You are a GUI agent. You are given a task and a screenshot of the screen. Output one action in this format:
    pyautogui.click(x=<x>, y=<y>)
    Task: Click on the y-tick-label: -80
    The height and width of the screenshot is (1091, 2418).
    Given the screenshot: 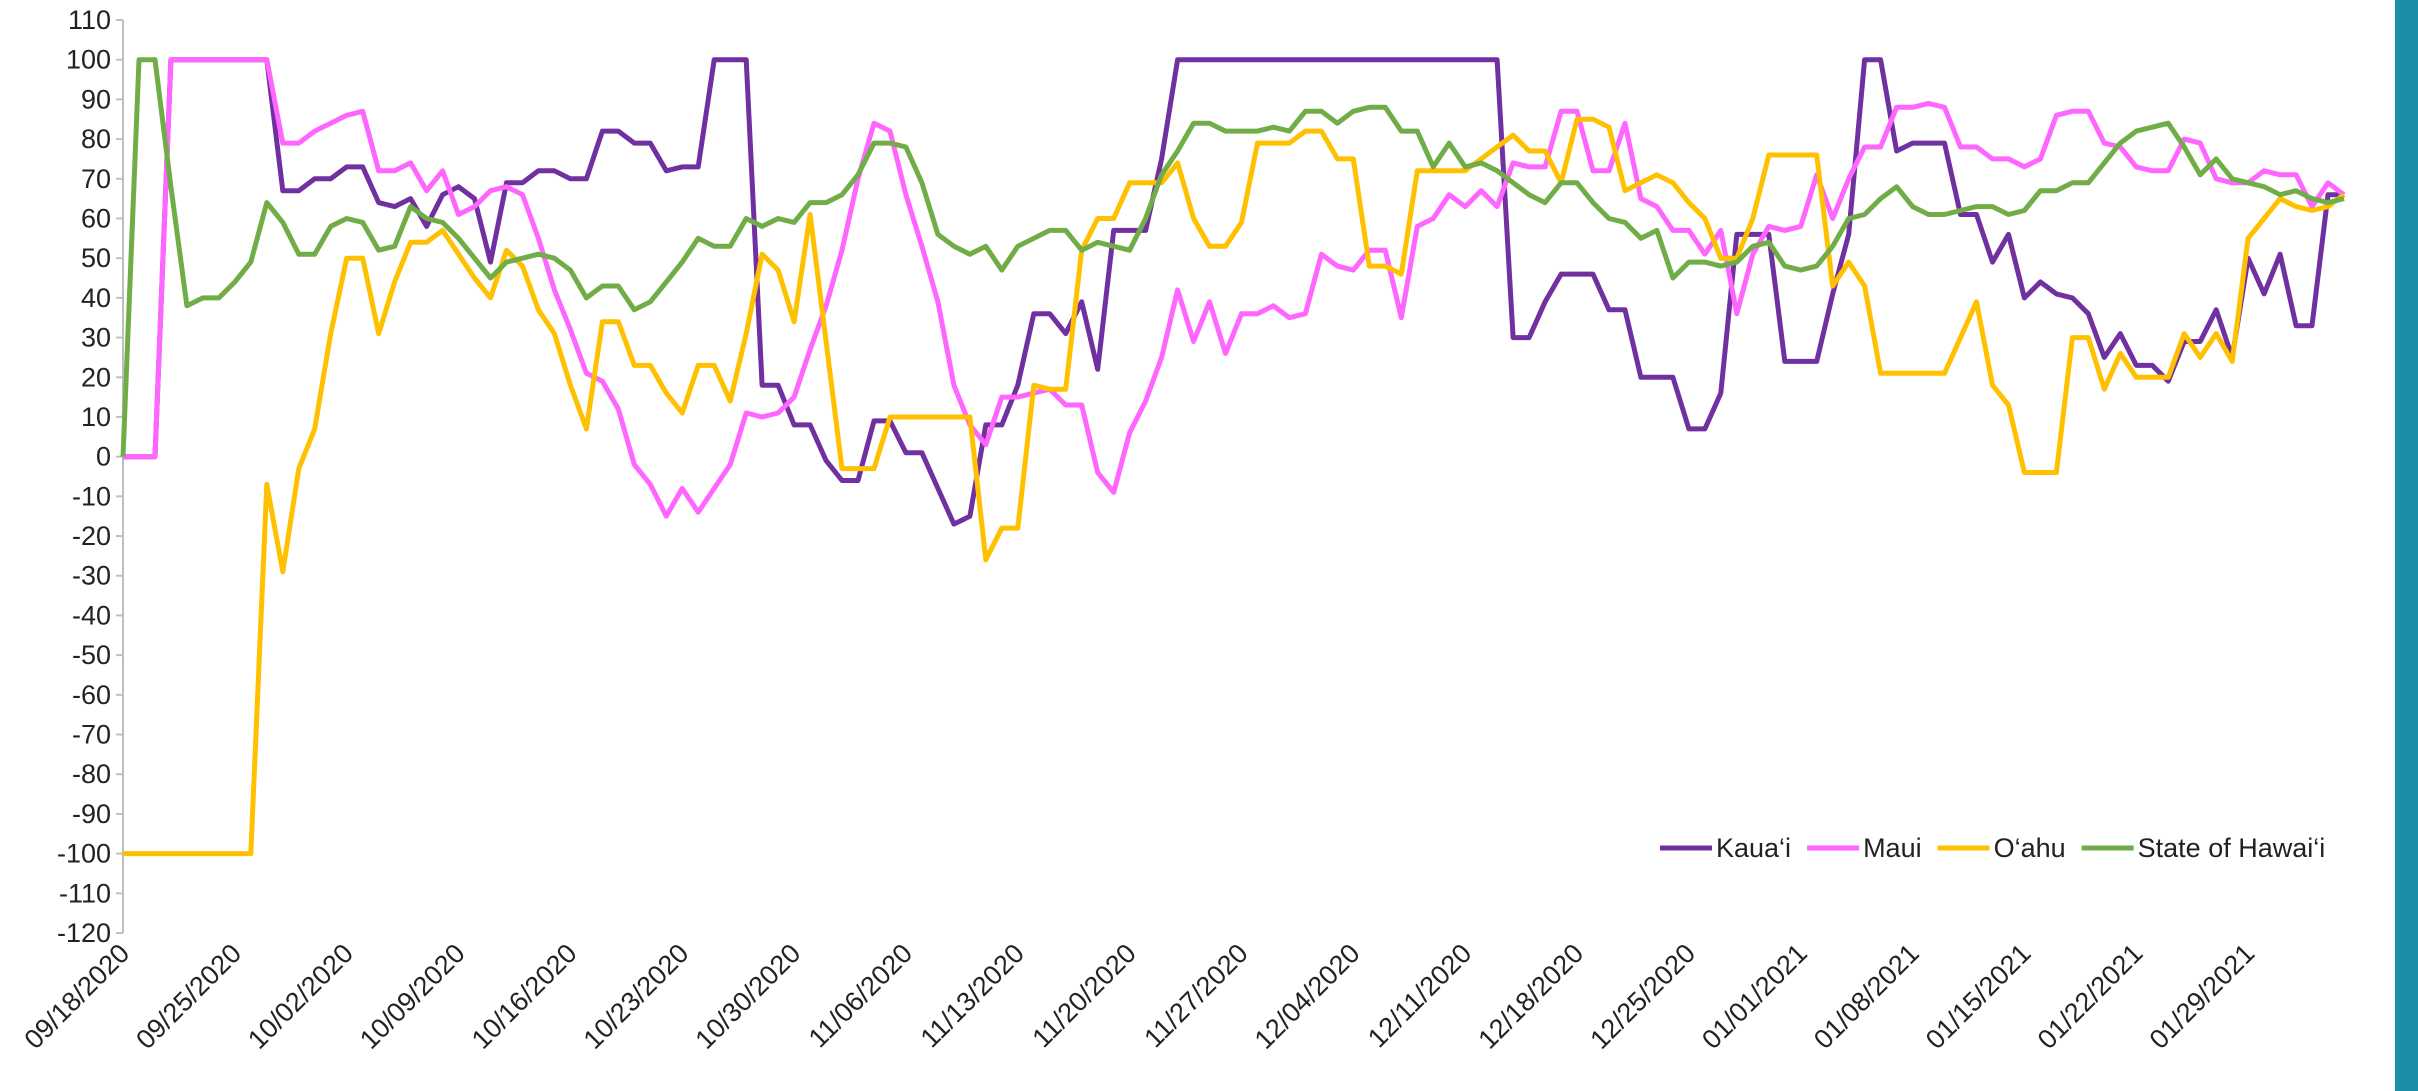 What is the action you would take?
    pyautogui.click(x=91, y=774)
    